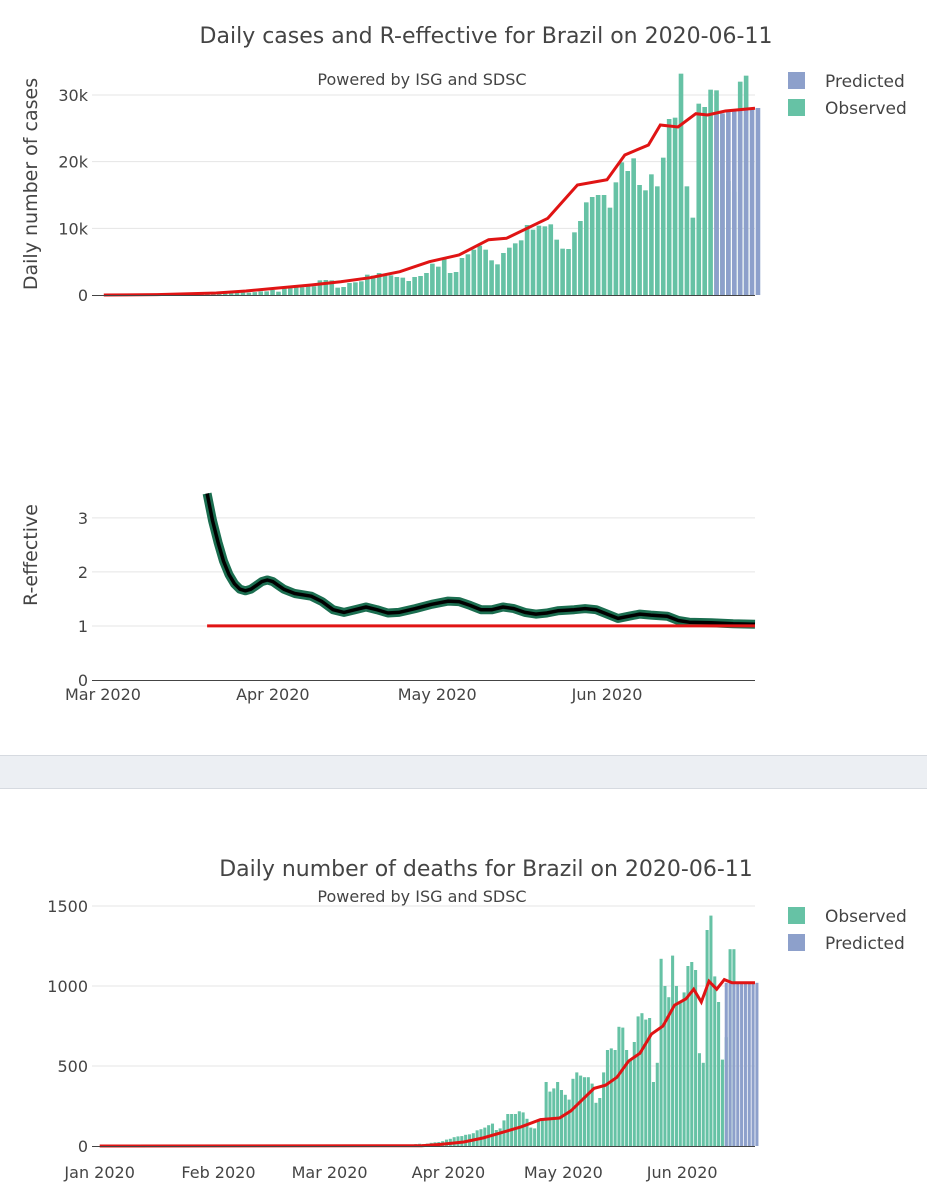 This screenshot has height=1200, width=927. What do you see at coordinates (865, 82) in the screenshot?
I see `legend-predicted-label: Predicted` at bounding box center [865, 82].